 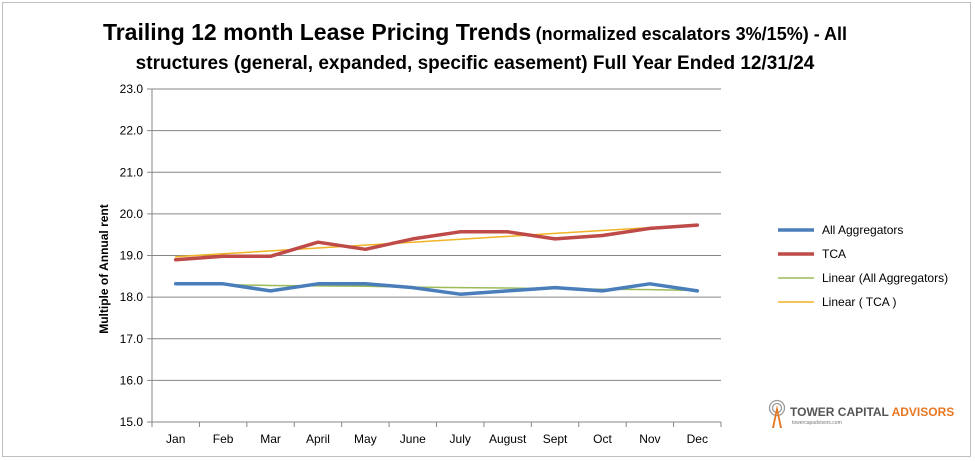 I want to click on x-tick-label: June, so click(x=413, y=439).